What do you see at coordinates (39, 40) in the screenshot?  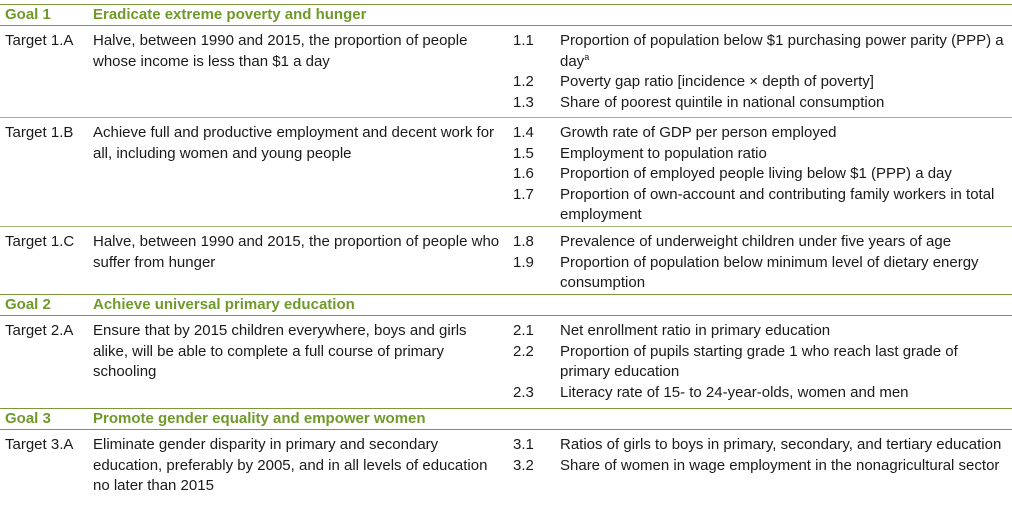 I see `target-label: Target 1.A` at bounding box center [39, 40].